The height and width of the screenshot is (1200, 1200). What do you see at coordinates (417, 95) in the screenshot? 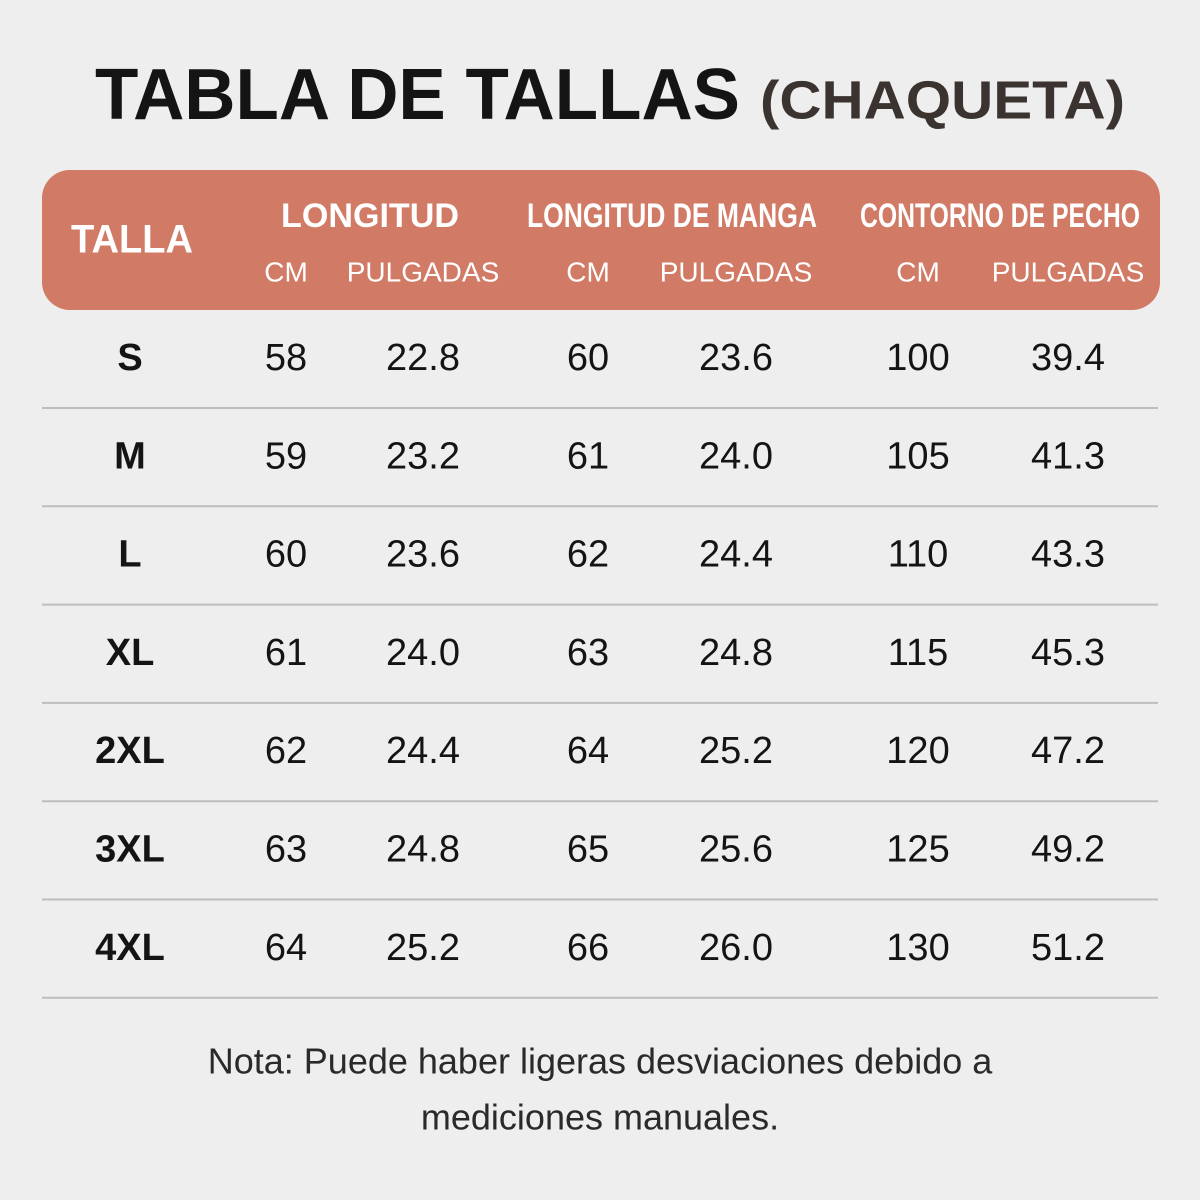
I see `title: TABLA DE TALLAS` at bounding box center [417, 95].